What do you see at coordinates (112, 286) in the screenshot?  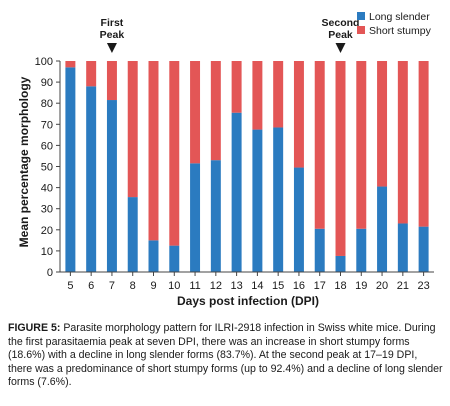 I see `x-tick-label: 7` at bounding box center [112, 286].